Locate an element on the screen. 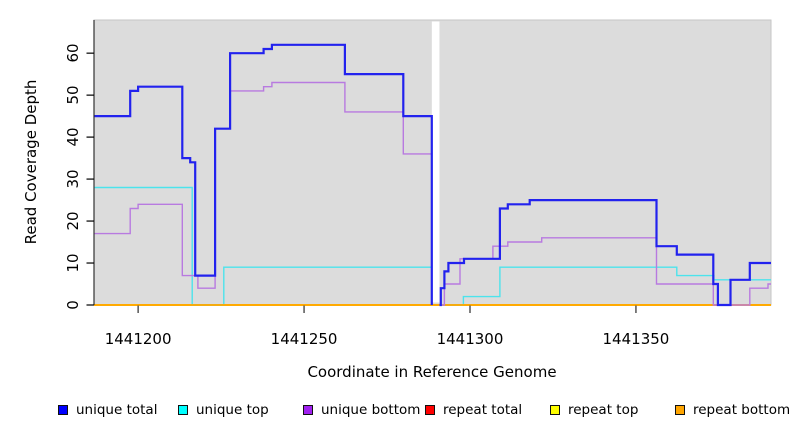 The height and width of the screenshot is (432, 792). legend-item-repeat-top: repeat top is located at coordinates (594, 410).